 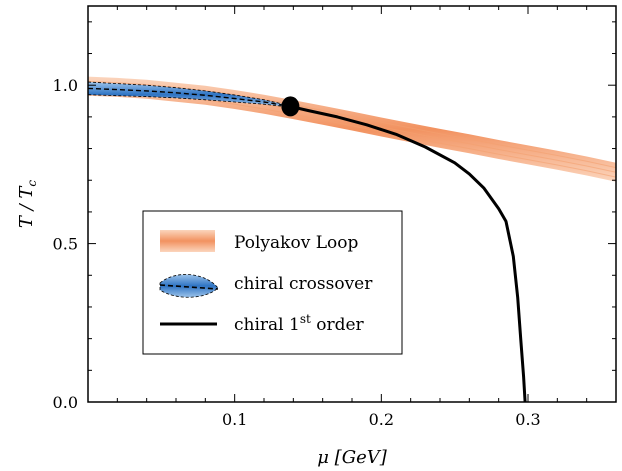 What do you see at coordinates (267, 325) in the screenshot?
I see `legend-label-first-order-main: chiral 1` at bounding box center [267, 325].